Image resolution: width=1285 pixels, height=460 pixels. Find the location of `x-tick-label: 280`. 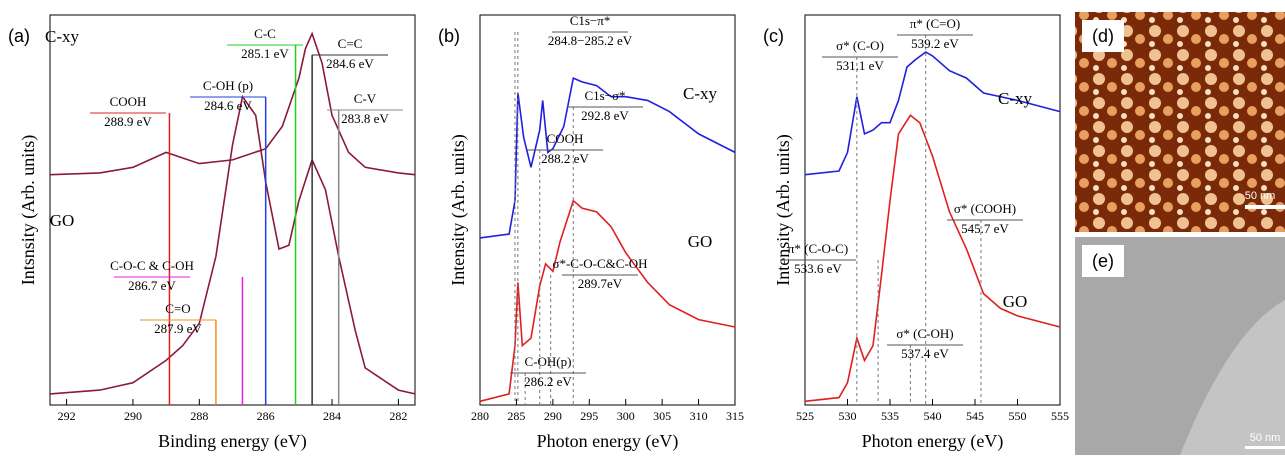

x-tick-label: 280 is located at coordinates (480, 416).